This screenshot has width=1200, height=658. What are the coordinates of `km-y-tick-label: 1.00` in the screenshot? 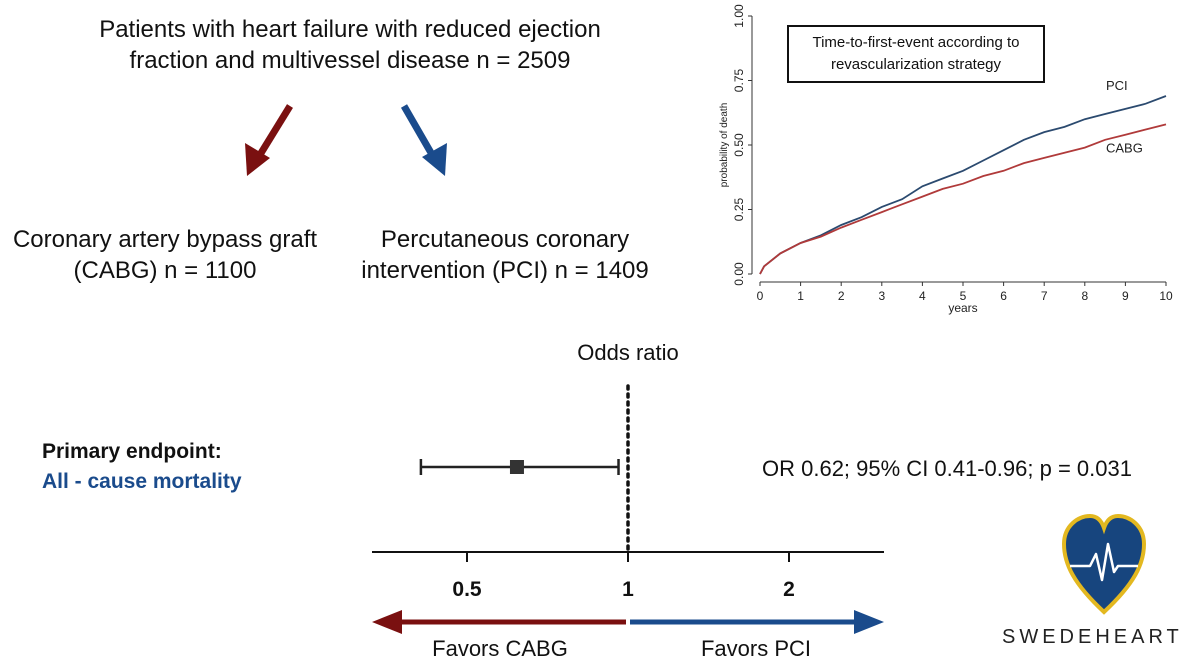 It's located at (739, 16).